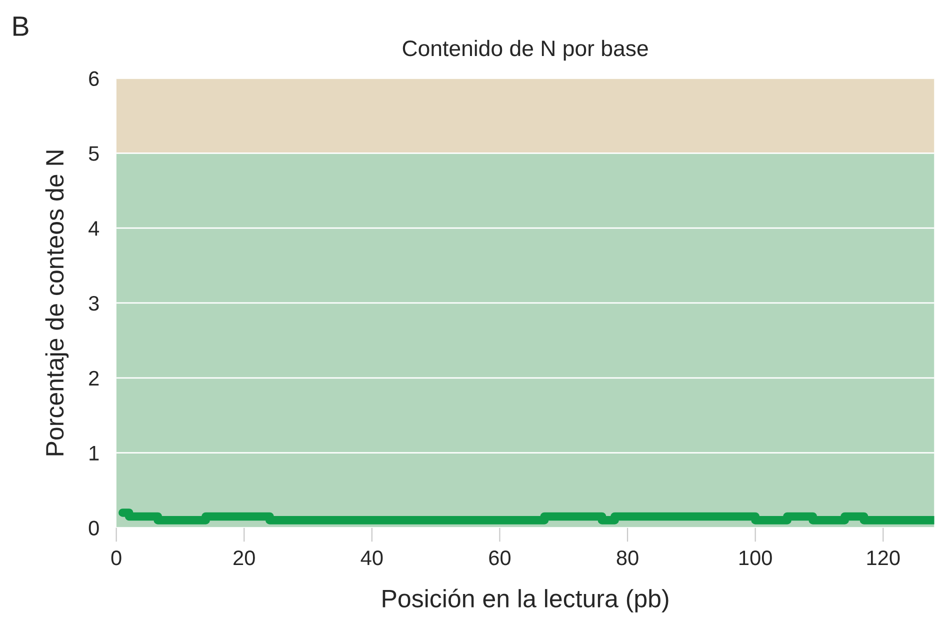 This screenshot has width=938, height=626. What do you see at coordinates (627, 558) in the screenshot?
I see `x-tick-label: 80` at bounding box center [627, 558].